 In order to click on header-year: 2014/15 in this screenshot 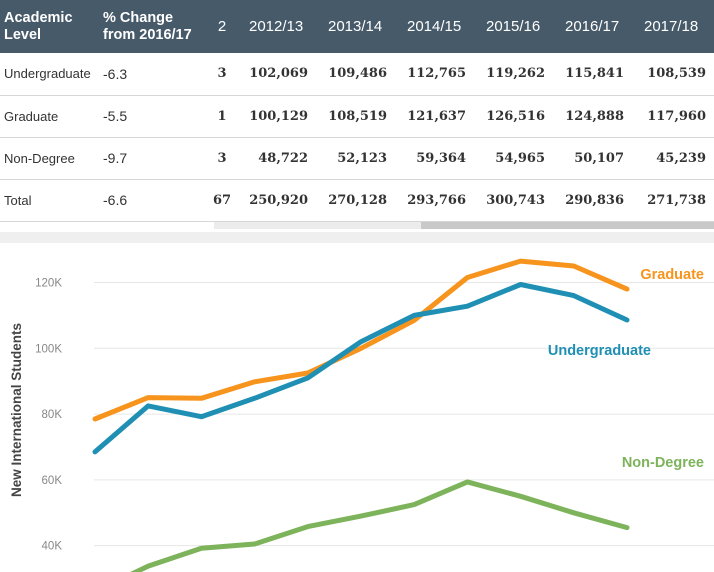, I will do `click(434, 26)`.